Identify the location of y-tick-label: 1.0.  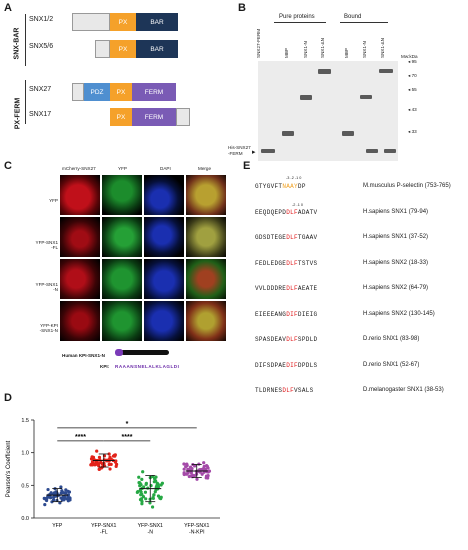
(25, 454).